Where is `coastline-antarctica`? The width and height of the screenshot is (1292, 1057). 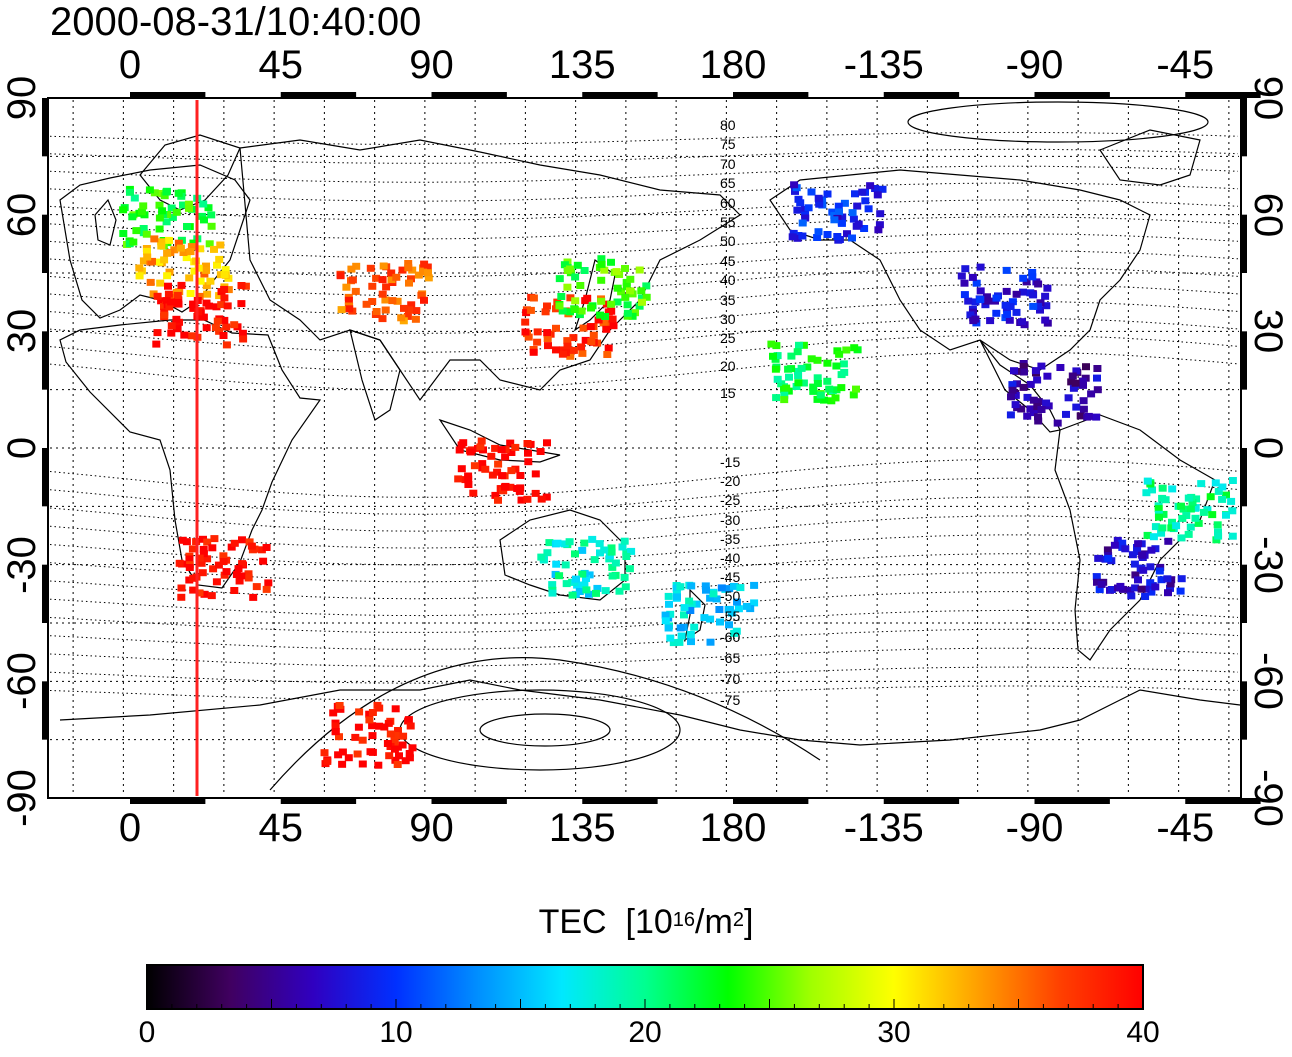 coastline-antarctica is located at coordinates (650, 712).